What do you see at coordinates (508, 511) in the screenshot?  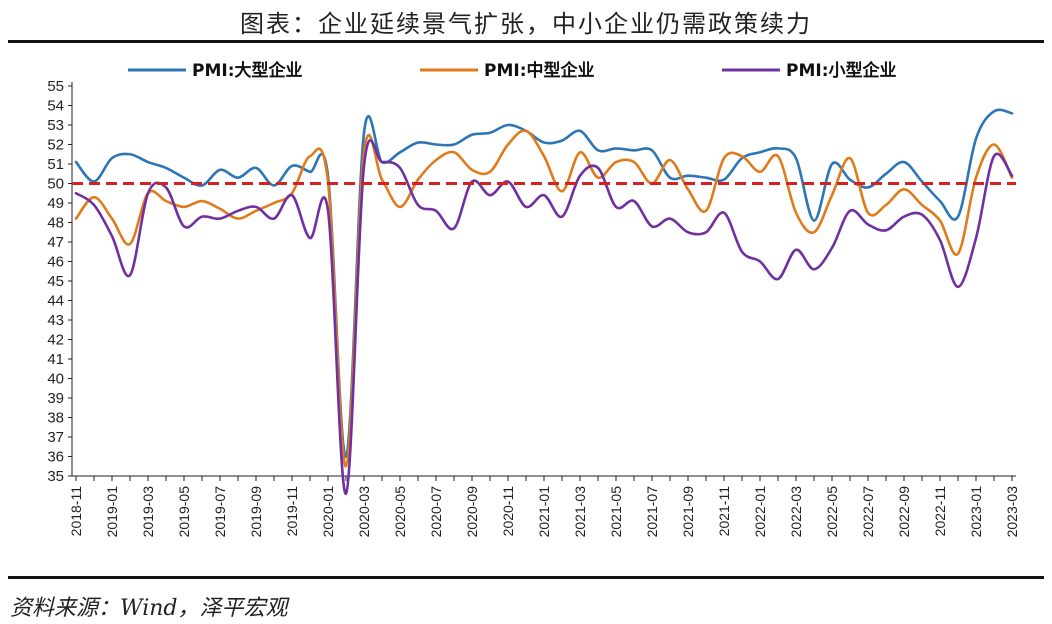 I see `x-tick-label: 2020-11` at bounding box center [508, 511].